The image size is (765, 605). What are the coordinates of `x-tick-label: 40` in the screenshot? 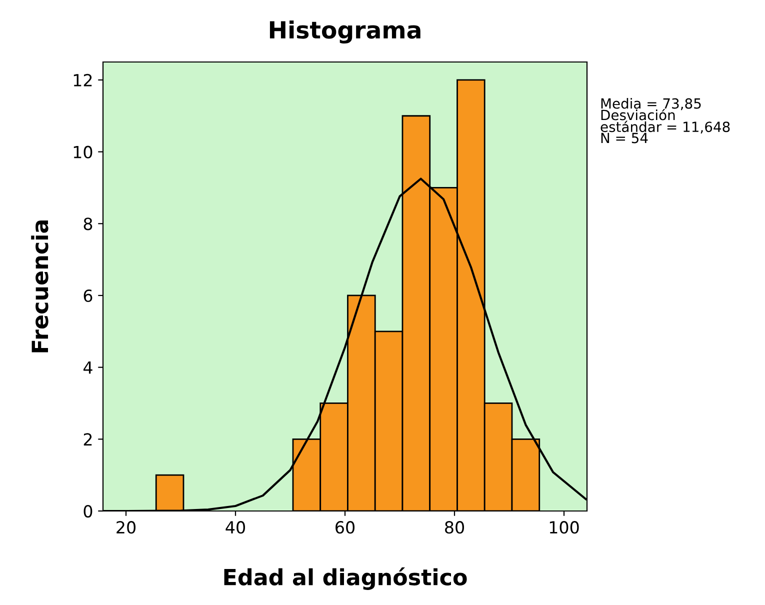 It's located at (235, 527).